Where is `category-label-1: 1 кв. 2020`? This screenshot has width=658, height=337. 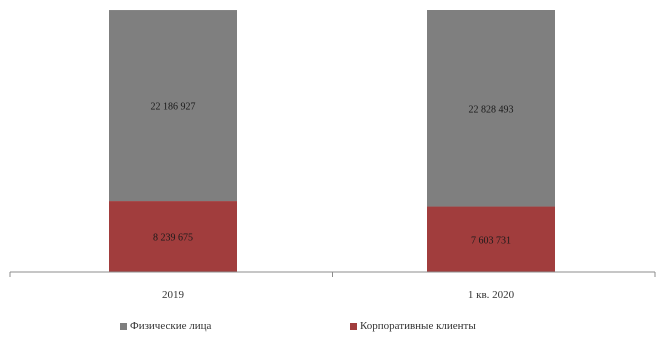
category-label-1: 1 кв. 2020 is located at coordinates (491, 295).